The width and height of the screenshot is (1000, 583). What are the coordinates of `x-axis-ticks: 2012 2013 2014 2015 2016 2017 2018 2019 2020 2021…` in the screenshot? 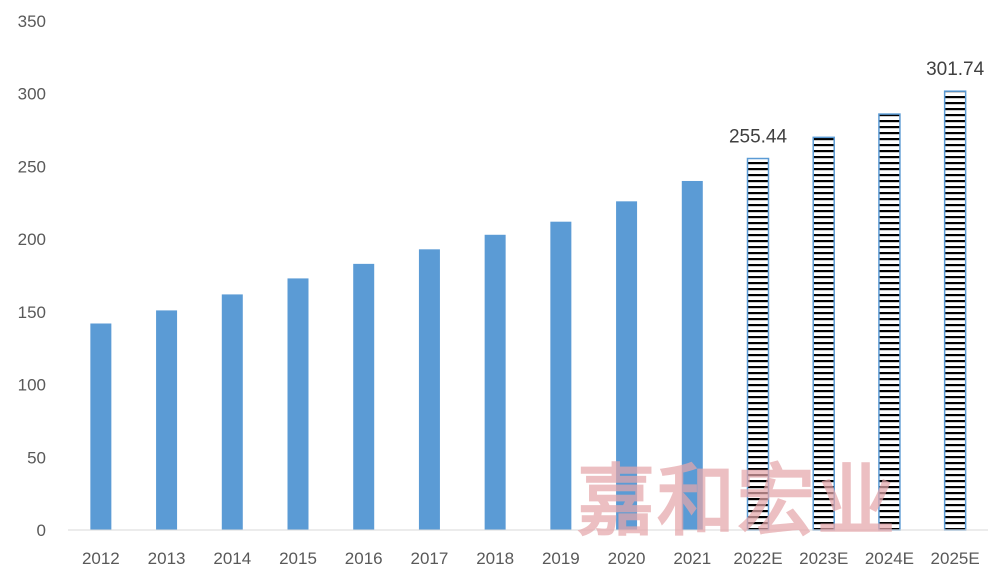 It's located at (531, 558).